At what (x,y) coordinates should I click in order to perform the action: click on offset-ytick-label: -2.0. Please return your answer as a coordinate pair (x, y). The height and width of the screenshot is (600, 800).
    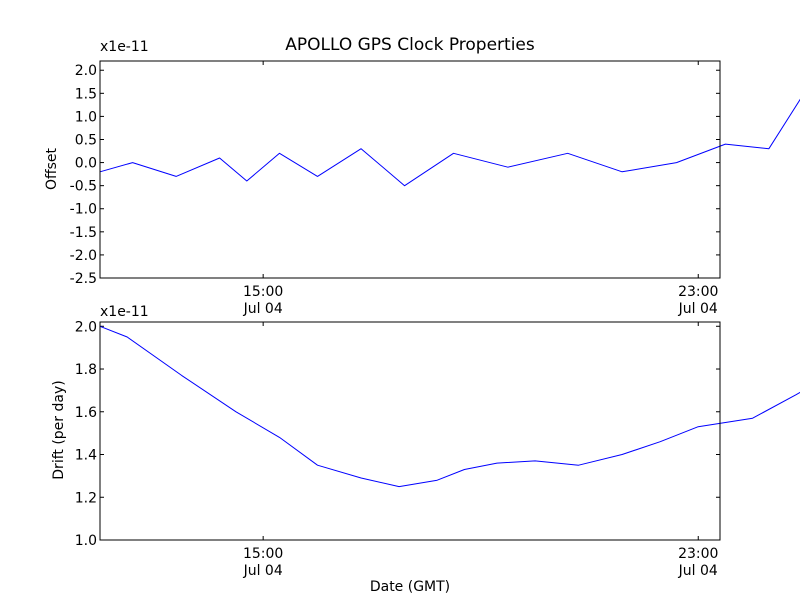
    Looking at the image, I should click on (83, 256).